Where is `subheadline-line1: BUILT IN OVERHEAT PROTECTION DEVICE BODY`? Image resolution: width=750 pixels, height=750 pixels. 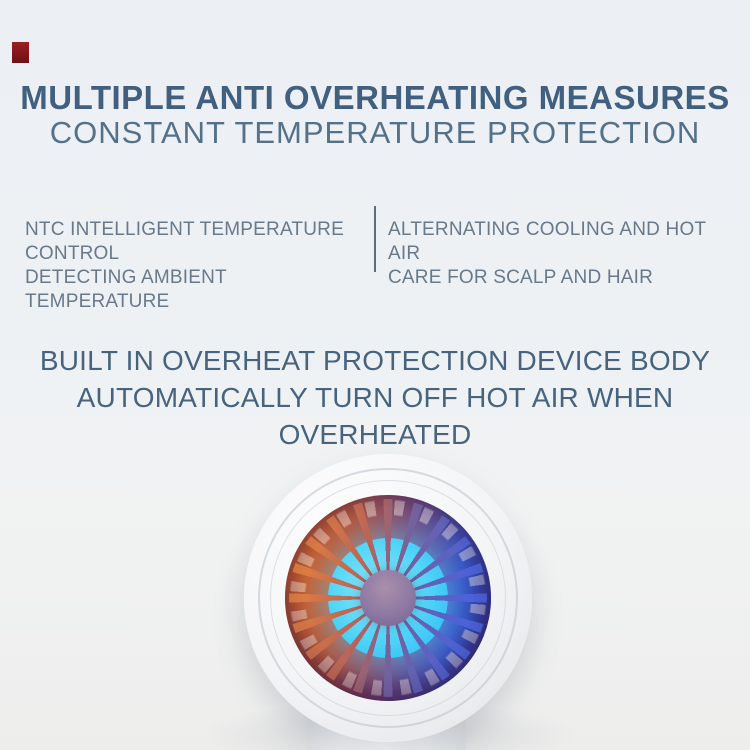 subheadline-line1: BUILT IN OVERHEAT PROTECTION DEVICE BODY is located at coordinates (375, 360).